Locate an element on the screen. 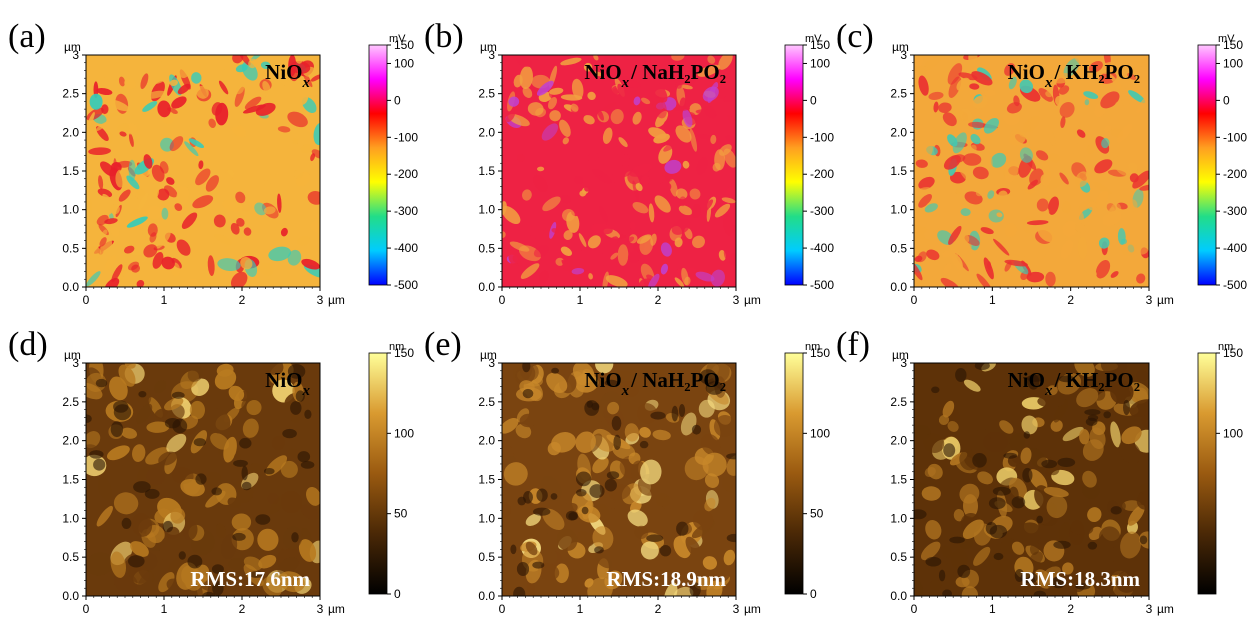 Image resolution: width=1256 pixels, height=618 pixels. sample-label-sub: x is located at coordinates (306, 391).